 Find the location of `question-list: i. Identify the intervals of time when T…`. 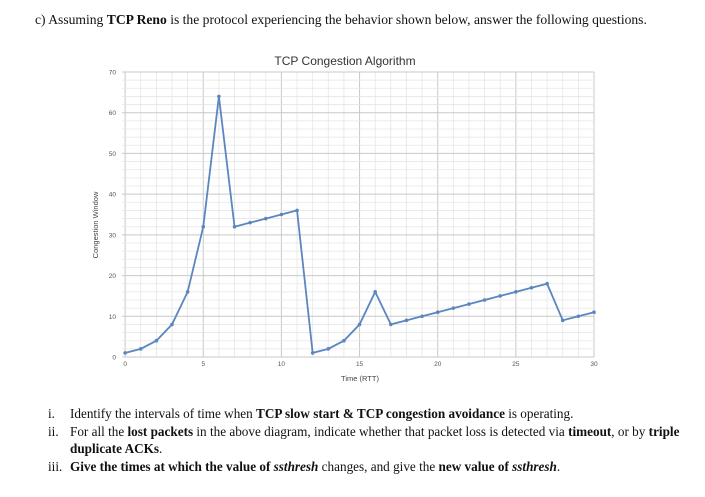

question-list: i. Identify the intervals of time when T… is located at coordinates (368, 440).